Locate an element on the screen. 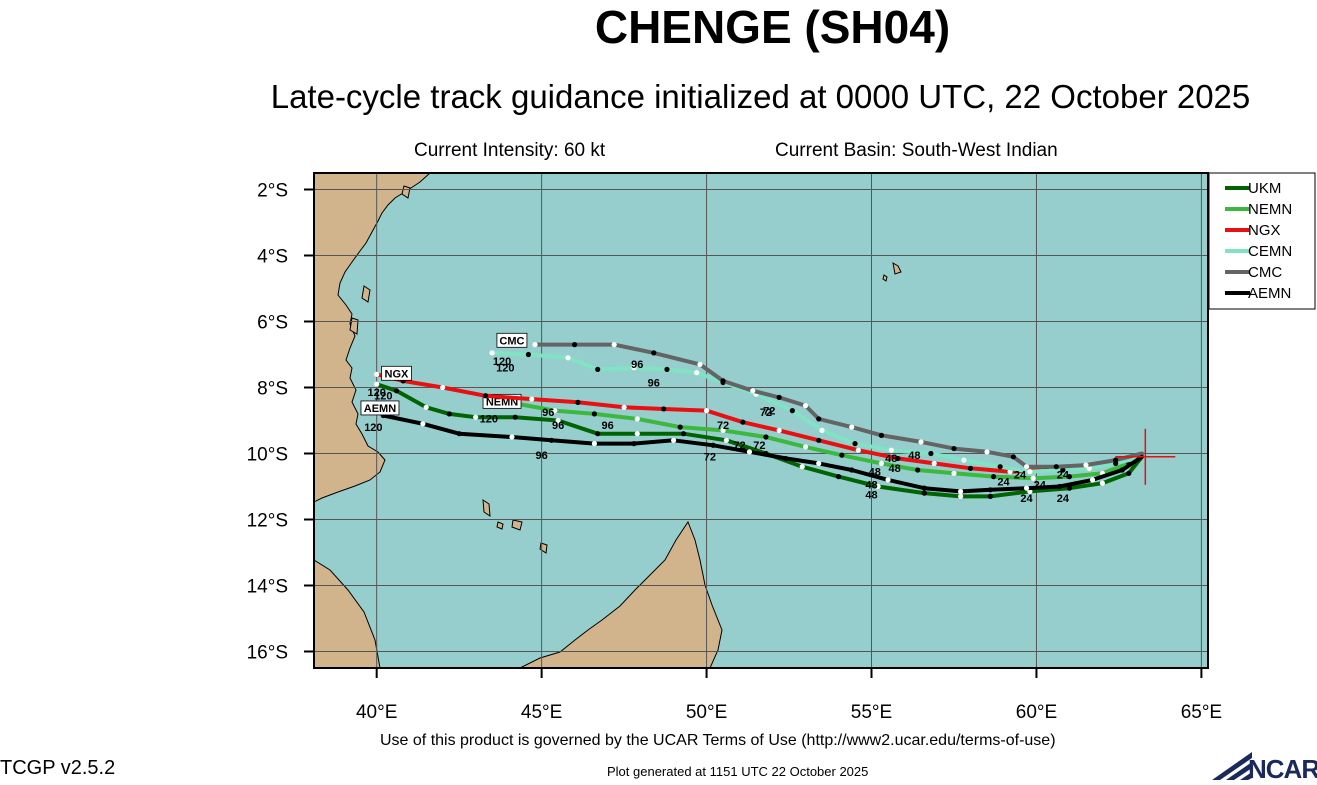 The image size is (1317, 785). lat-tick-label: 2°S is located at coordinates (272, 191).